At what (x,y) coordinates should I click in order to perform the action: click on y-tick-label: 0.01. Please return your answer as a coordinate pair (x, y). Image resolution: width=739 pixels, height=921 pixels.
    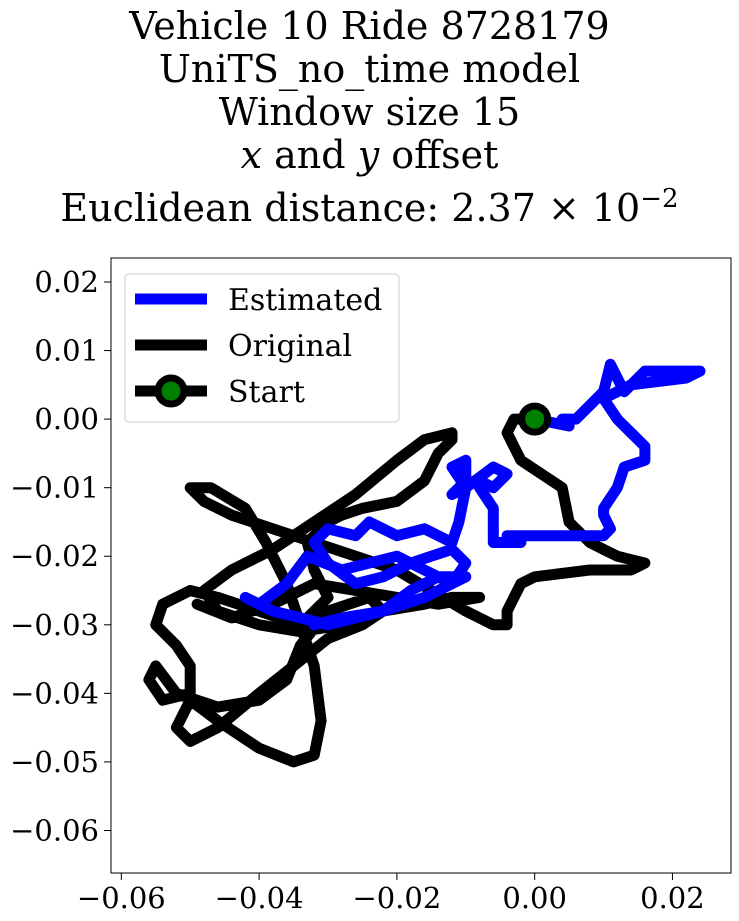
    Looking at the image, I should click on (66, 351).